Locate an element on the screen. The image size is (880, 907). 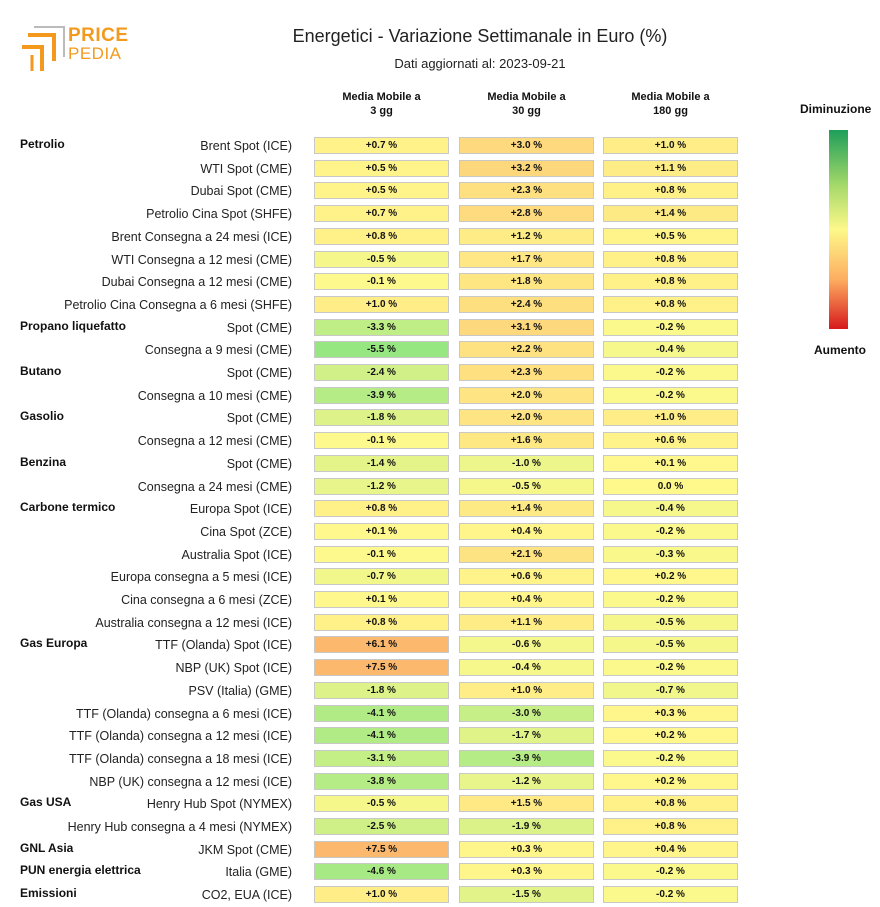
row-label: Consegna a 9 mesi (CME) is located at coordinates (218, 350).